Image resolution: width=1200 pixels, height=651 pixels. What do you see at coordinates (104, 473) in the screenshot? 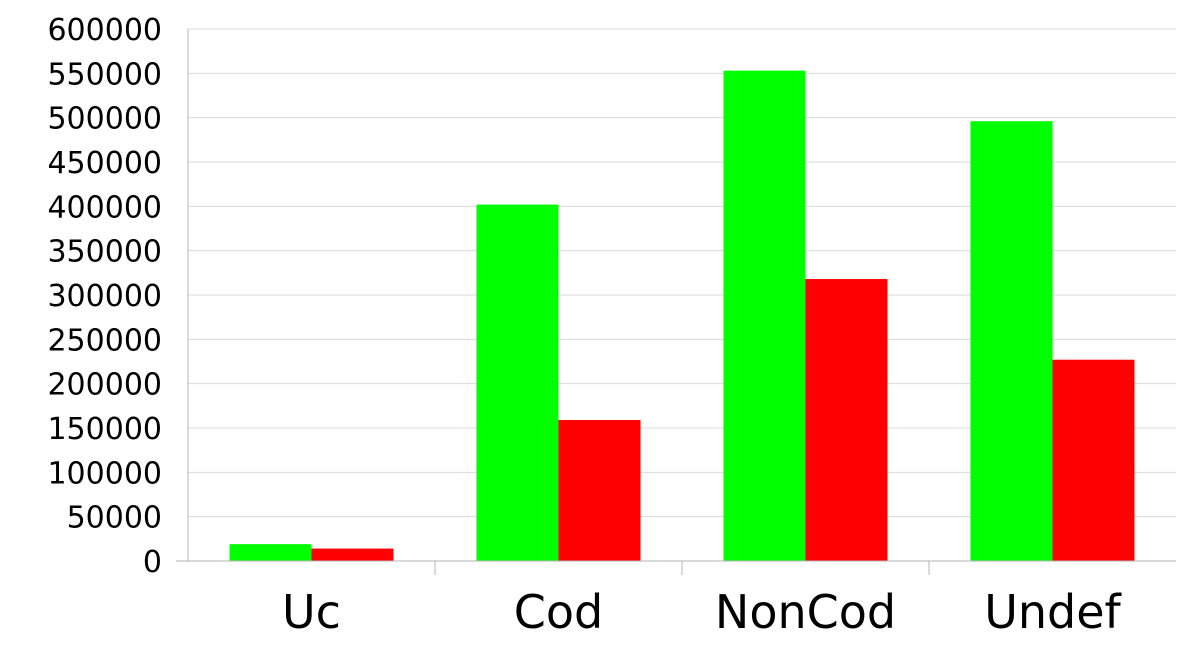
I see `y-tick-label: 100000` at bounding box center [104, 473].